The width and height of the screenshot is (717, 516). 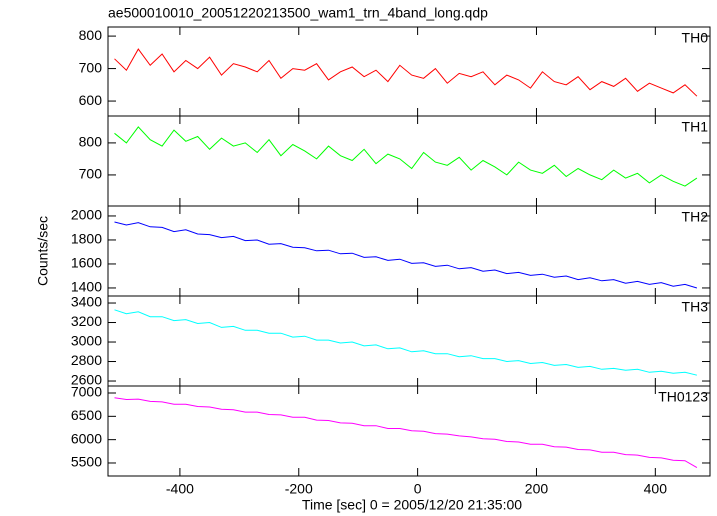 What do you see at coordinates (412, 505) in the screenshot?
I see `x-axis-label: Time [sec] 0 = 2005/12/20 21:35:00` at bounding box center [412, 505].